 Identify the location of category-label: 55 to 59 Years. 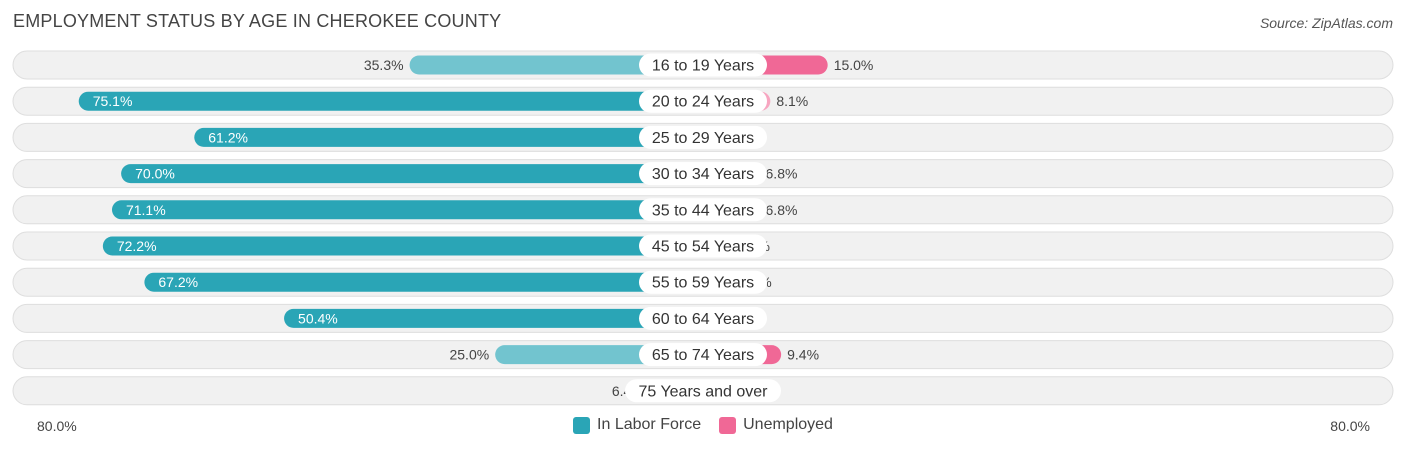
(703, 283).